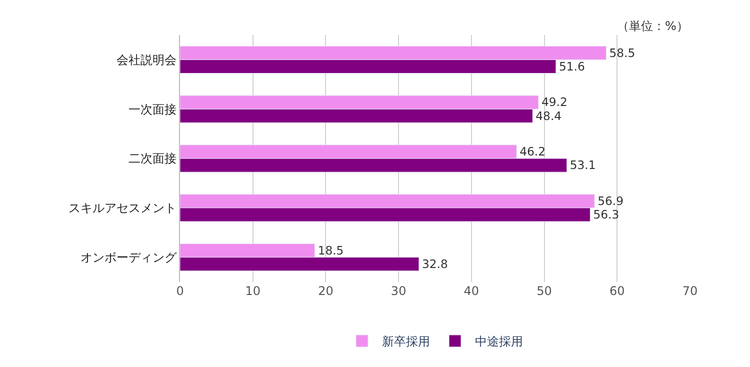  I want to click on x-tick-label: 70, so click(690, 291).